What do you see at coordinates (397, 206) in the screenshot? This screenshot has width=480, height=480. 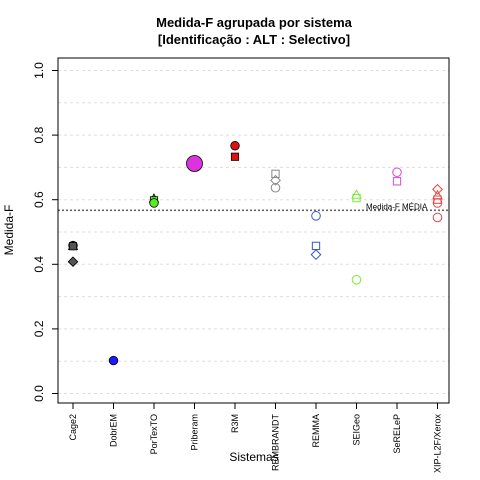 I see `reference-line-label: Medida-F MÉDIA` at bounding box center [397, 206].